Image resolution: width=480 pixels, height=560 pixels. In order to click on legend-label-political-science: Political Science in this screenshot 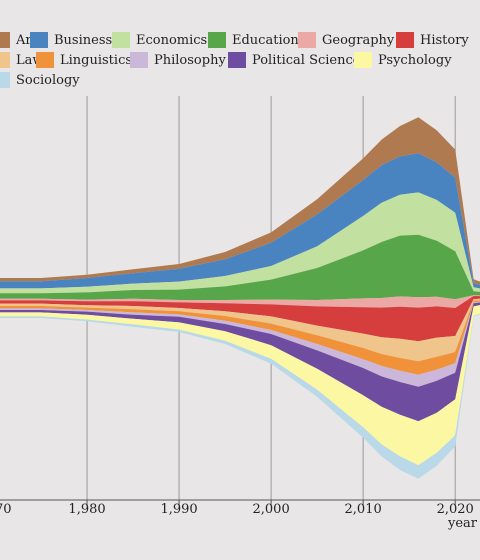, I will do `click(306, 60)`.